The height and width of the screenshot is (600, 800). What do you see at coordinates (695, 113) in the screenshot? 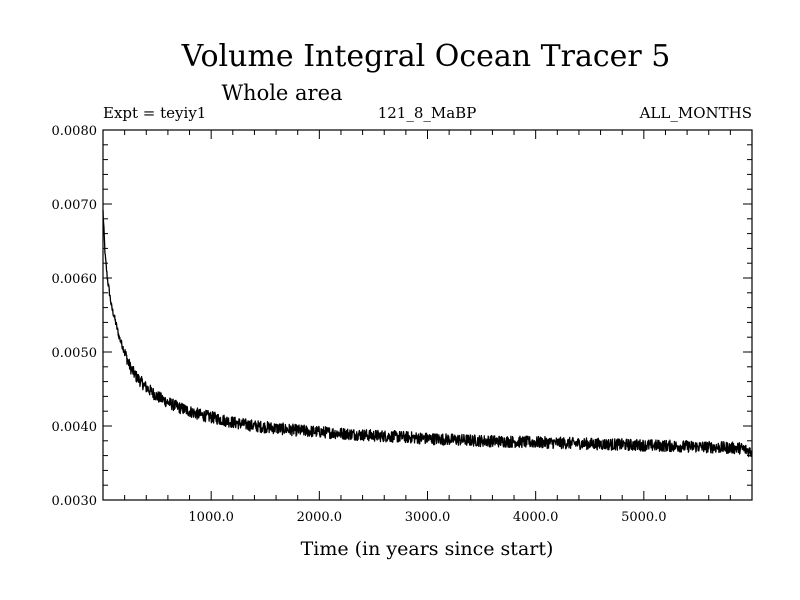
I see `period-label: ALL_MONTHS` at bounding box center [695, 113].